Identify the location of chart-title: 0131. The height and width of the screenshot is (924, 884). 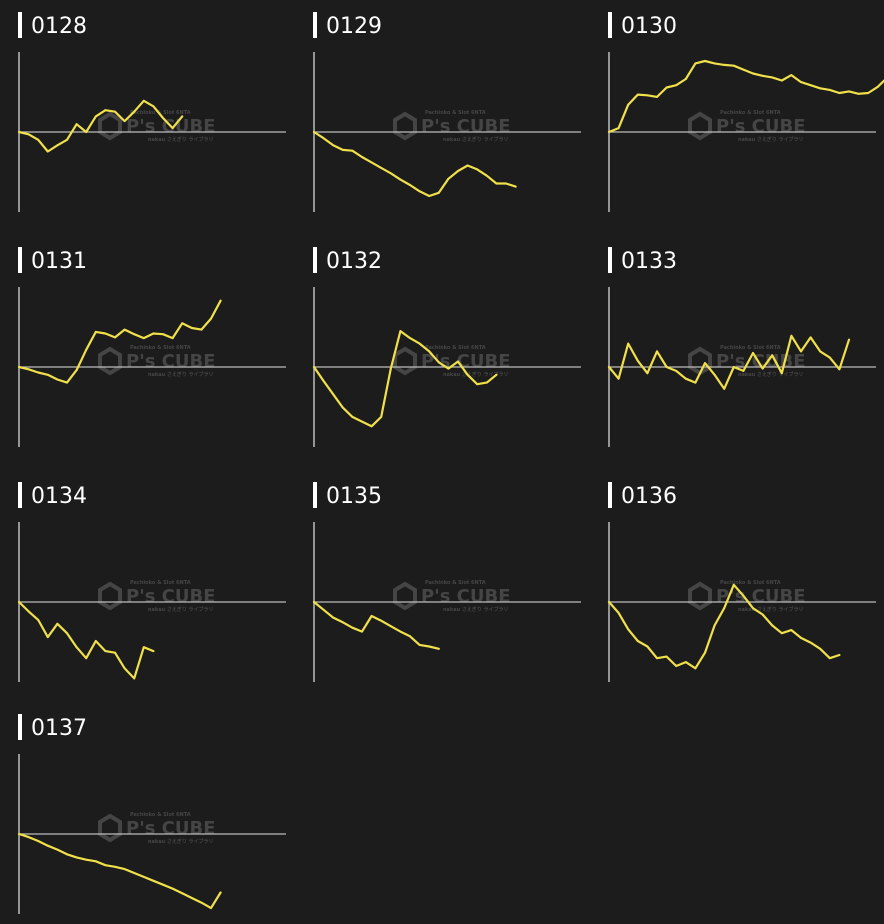
(52, 260).